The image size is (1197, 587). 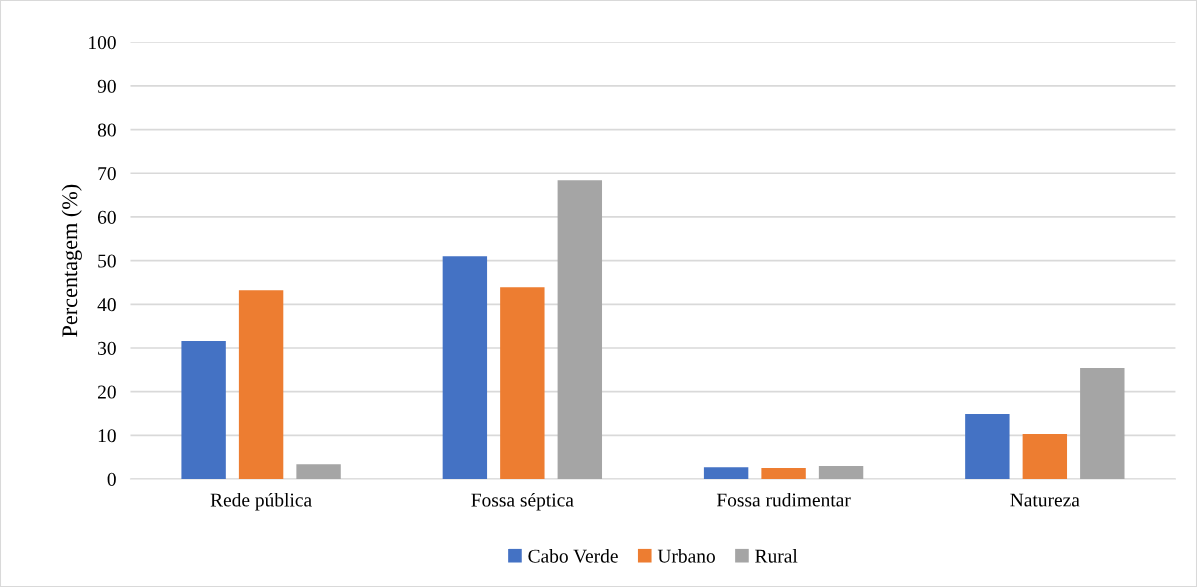 What do you see at coordinates (261, 501) in the screenshot?
I see `x-tick-label: Rede pública` at bounding box center [261, 501].